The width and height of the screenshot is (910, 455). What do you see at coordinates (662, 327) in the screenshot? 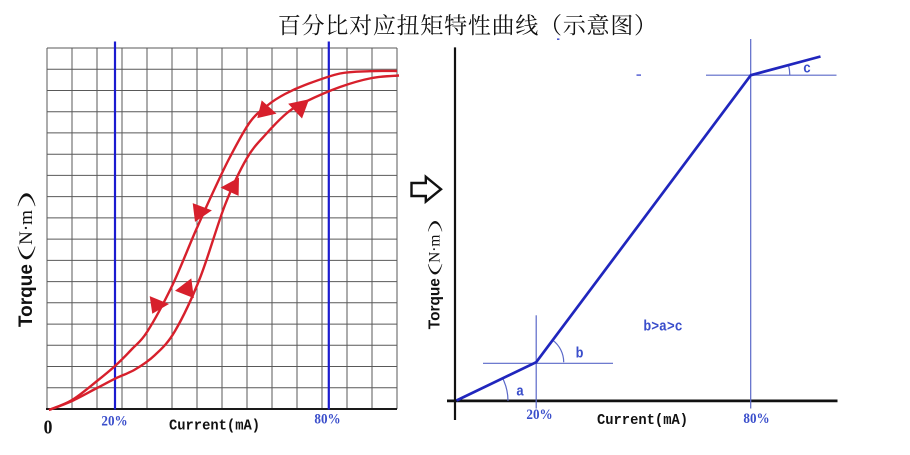
I see `svg-text: b>a>c` at bounding box center [662, 327].